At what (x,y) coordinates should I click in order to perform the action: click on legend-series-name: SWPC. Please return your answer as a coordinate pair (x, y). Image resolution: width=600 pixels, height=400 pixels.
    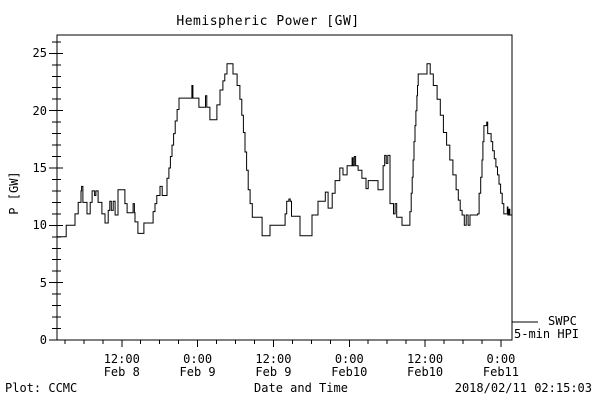
    Looking at the image, I should click on (562, 321).